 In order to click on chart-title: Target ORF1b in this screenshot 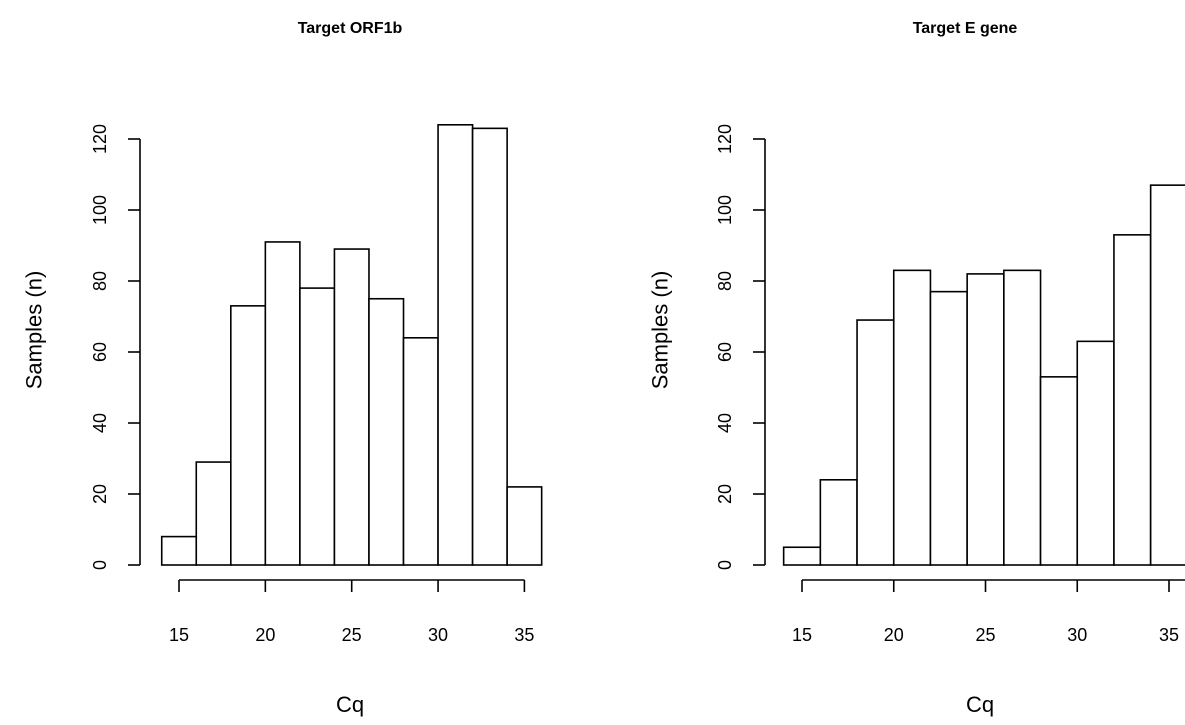, I will do `click(350, 28)`.